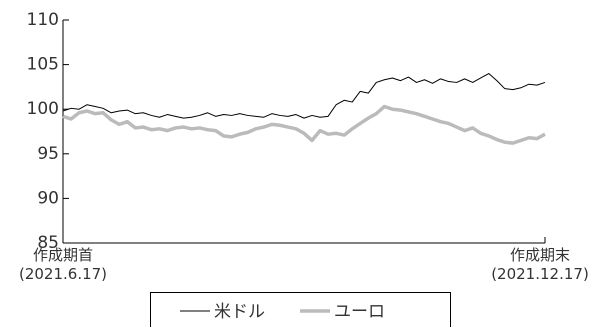 The width and height of the screenshot is (596, 327). I want to click on y-tick-label: 110, so click(43, 20).